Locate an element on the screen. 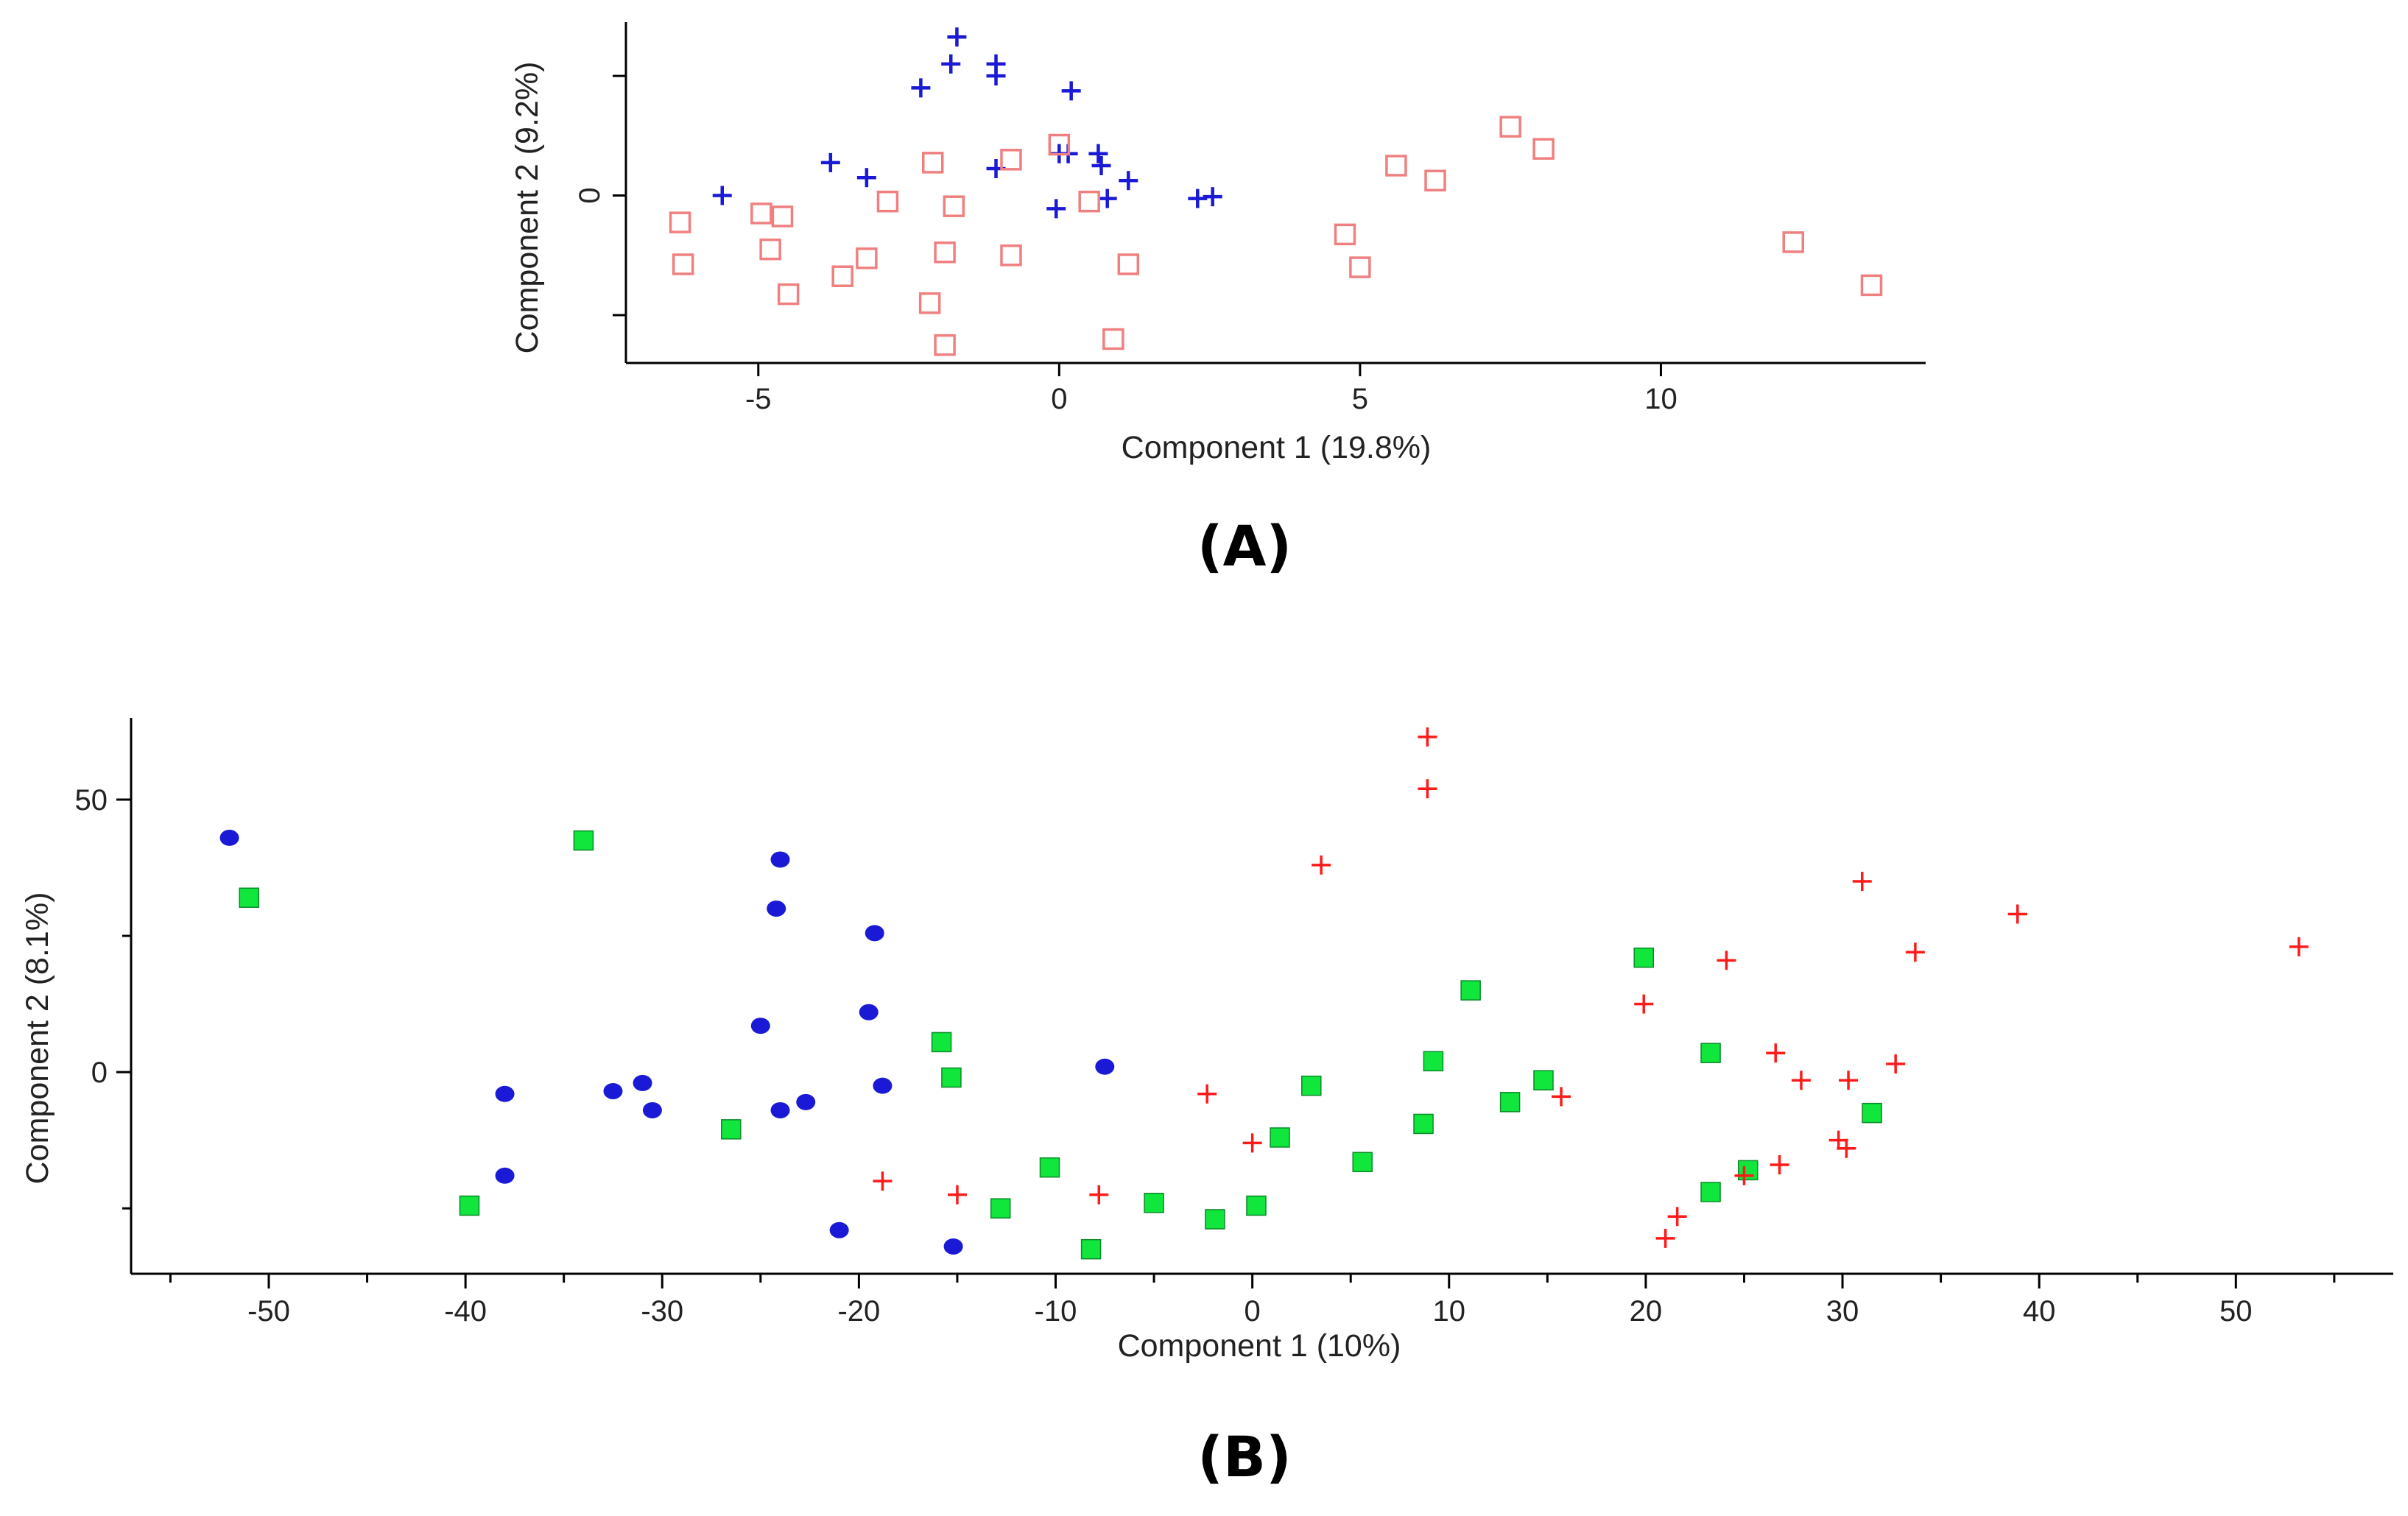  panel-b-x-tick-label: -20 is located at coordinates (858, 1311).